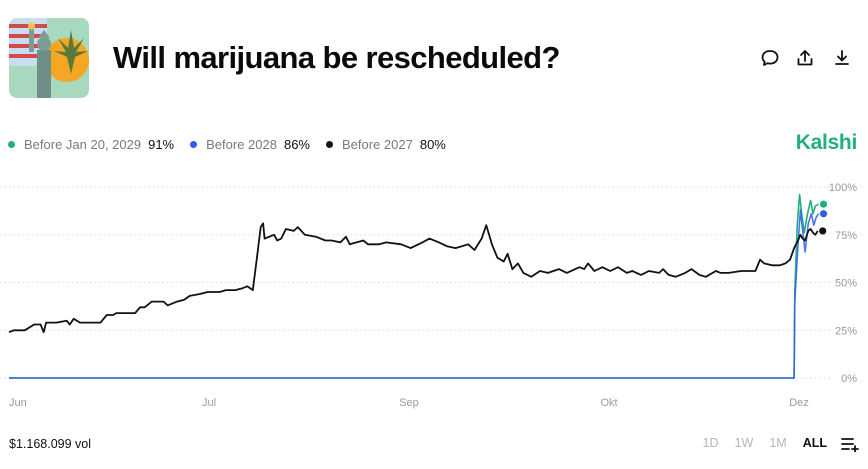  Describe the element at coordinates (846, 331) in the screenshot. I see `y-tick-label: 25%` at that location.